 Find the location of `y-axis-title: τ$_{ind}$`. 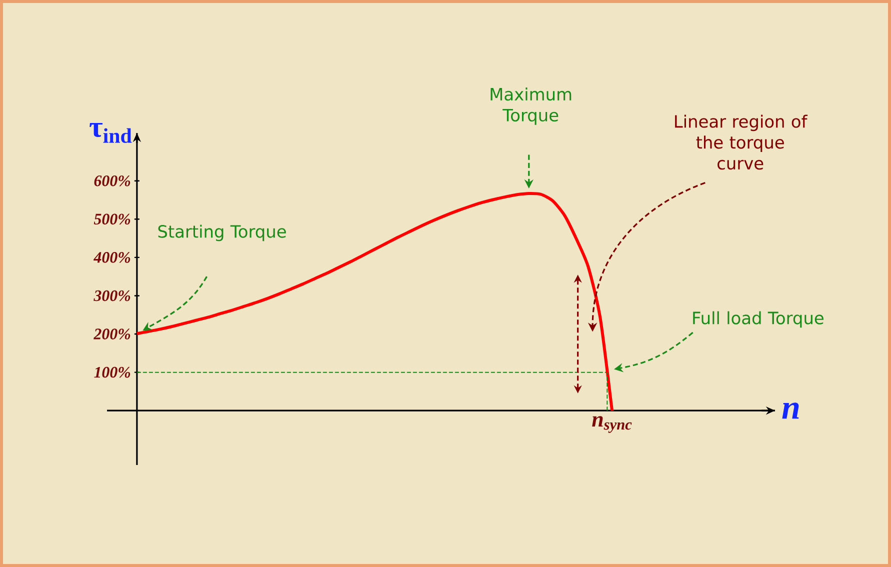

y-axis-title: τ$_{ind}$ is located at coordinates (111, 133).